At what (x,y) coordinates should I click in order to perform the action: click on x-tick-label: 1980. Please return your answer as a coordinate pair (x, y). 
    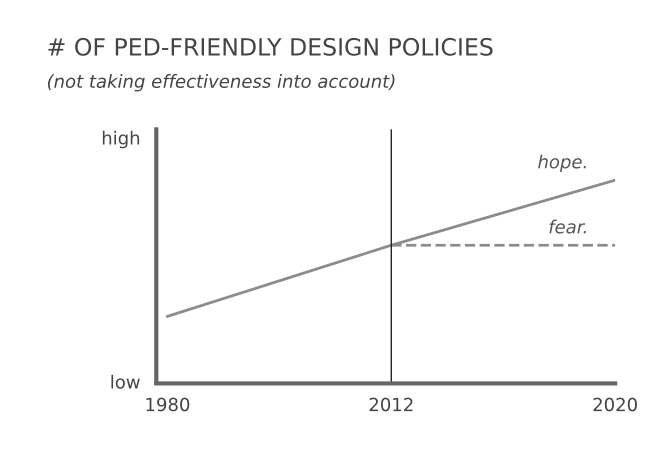
    Looking at the image, I should click on (168, 405).